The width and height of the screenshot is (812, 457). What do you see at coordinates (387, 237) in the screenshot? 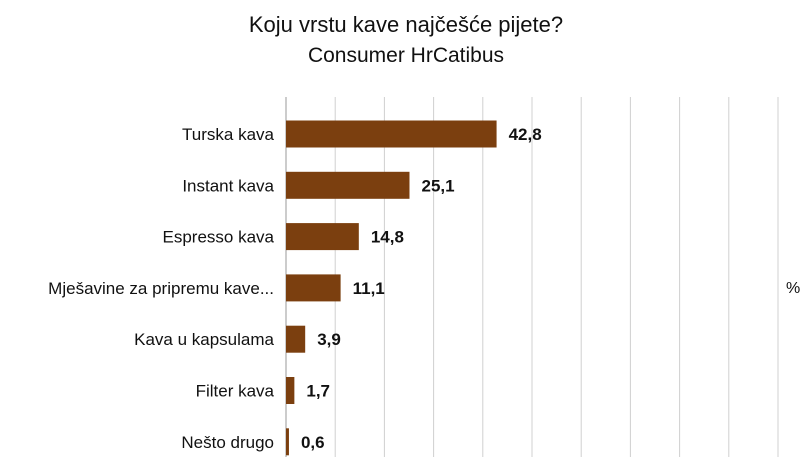
I see `data-label: 14,8` at bounding box center [387, 237].